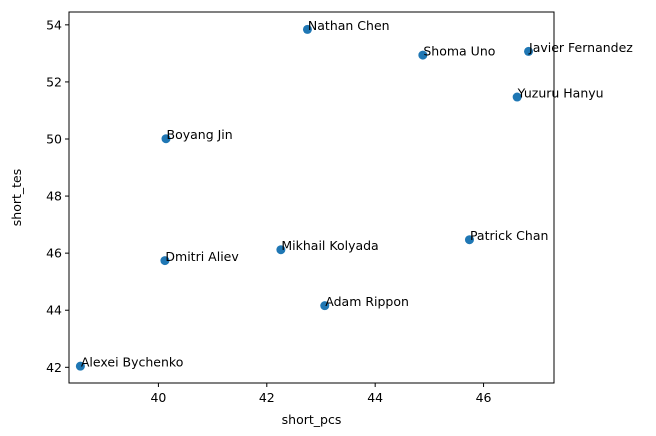  Describe the element at coordinates (200, 134) in the screenshot. I see `point-label: Boyang Jin` at that location.